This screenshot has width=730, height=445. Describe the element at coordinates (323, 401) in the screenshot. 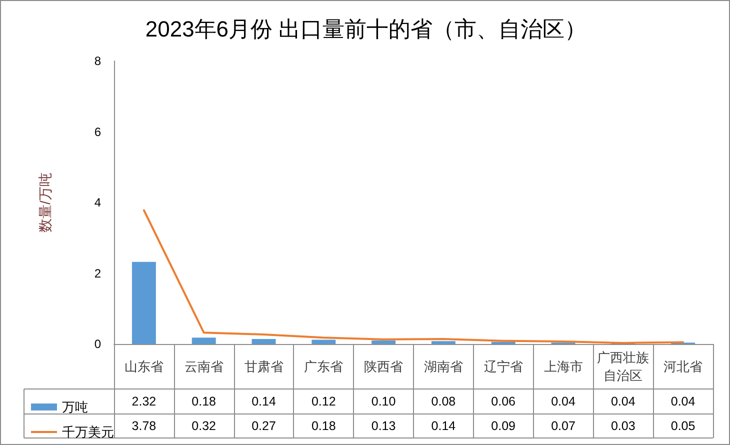

I see `data-label: 0.12` at that location.